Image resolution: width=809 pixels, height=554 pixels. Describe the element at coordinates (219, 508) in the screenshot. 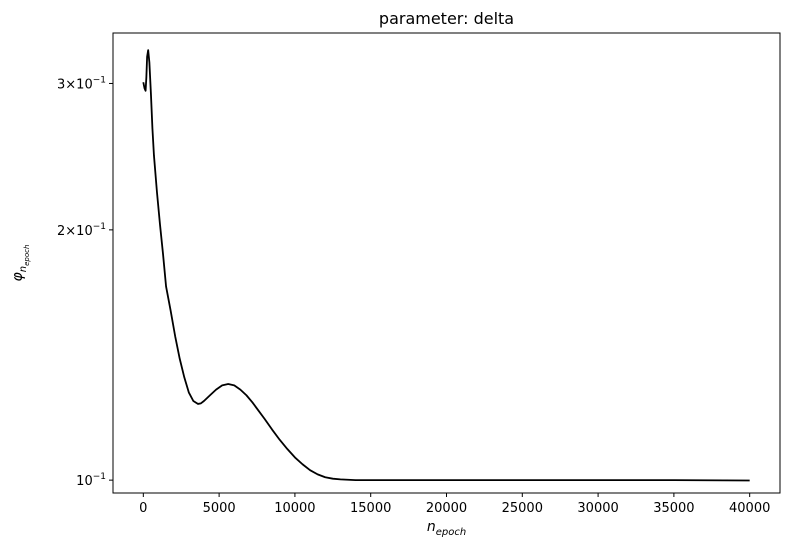

I see `x-tick-label: 5000` at that location.